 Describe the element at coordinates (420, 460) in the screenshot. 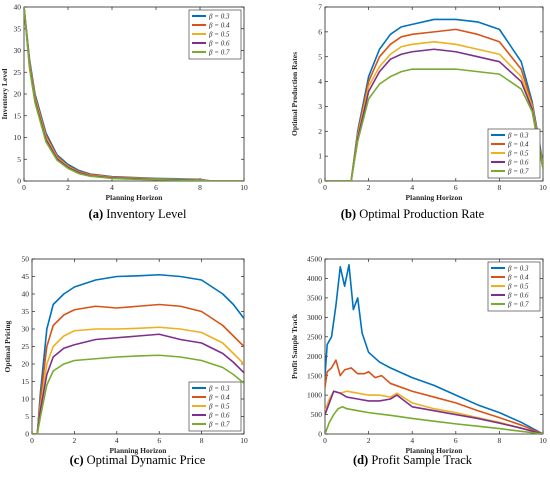

I see `caption-text: Profit Sample Track` at that location.